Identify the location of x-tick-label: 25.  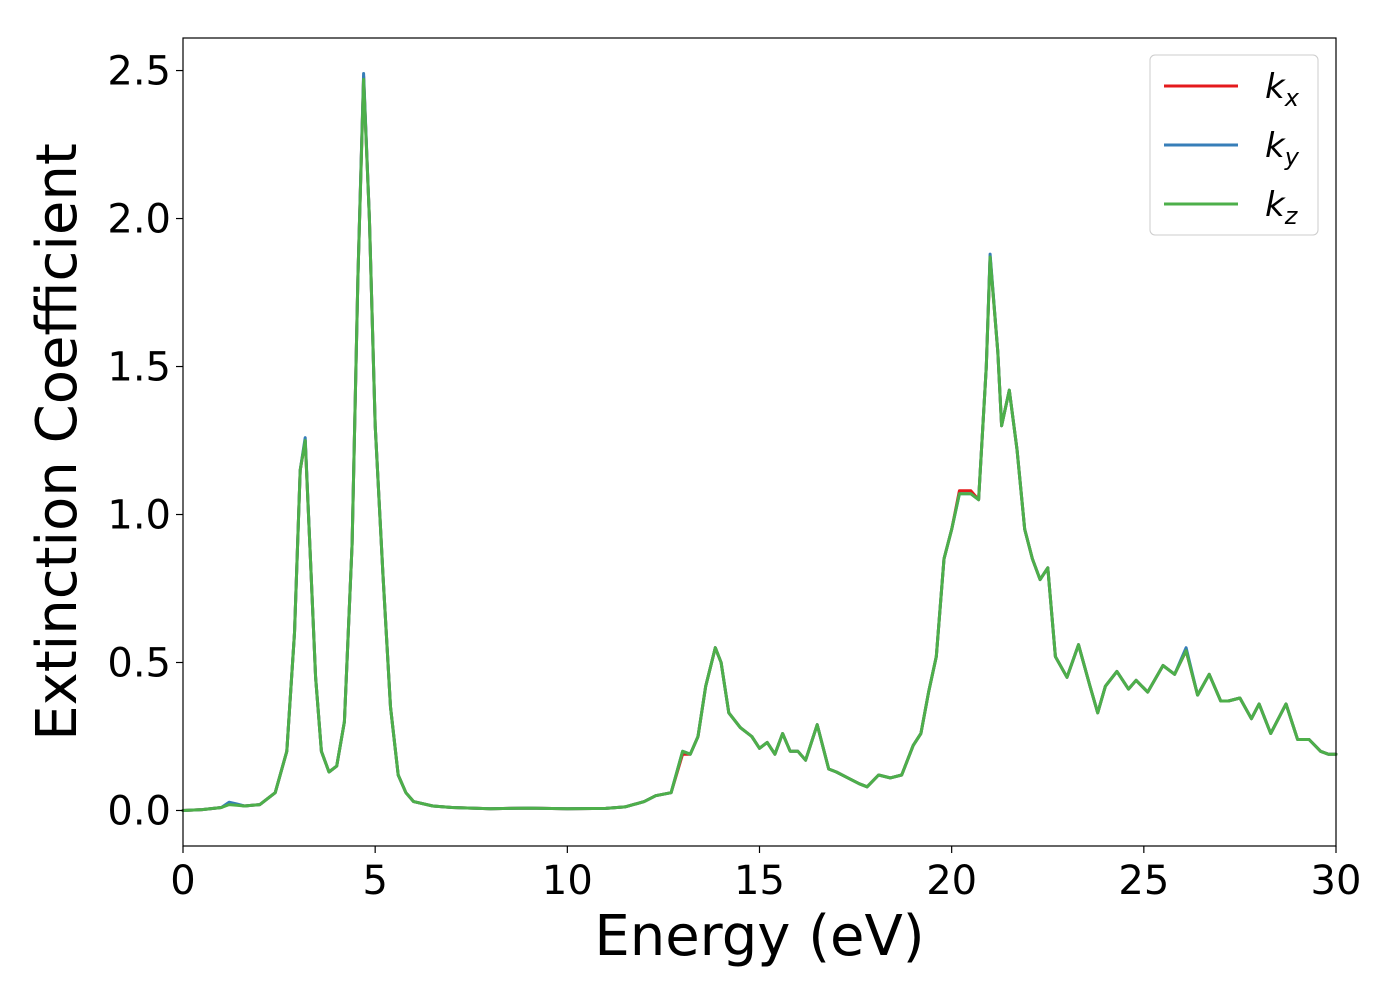
(1143, 881).